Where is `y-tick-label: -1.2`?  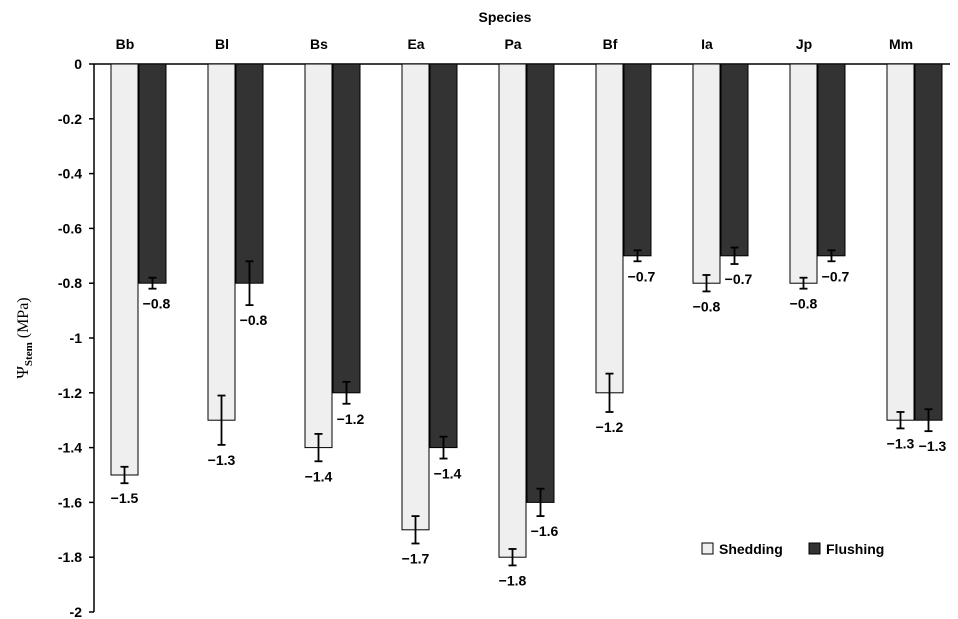 y-tick-label: -1.2 is located at coordinates (70, 393).